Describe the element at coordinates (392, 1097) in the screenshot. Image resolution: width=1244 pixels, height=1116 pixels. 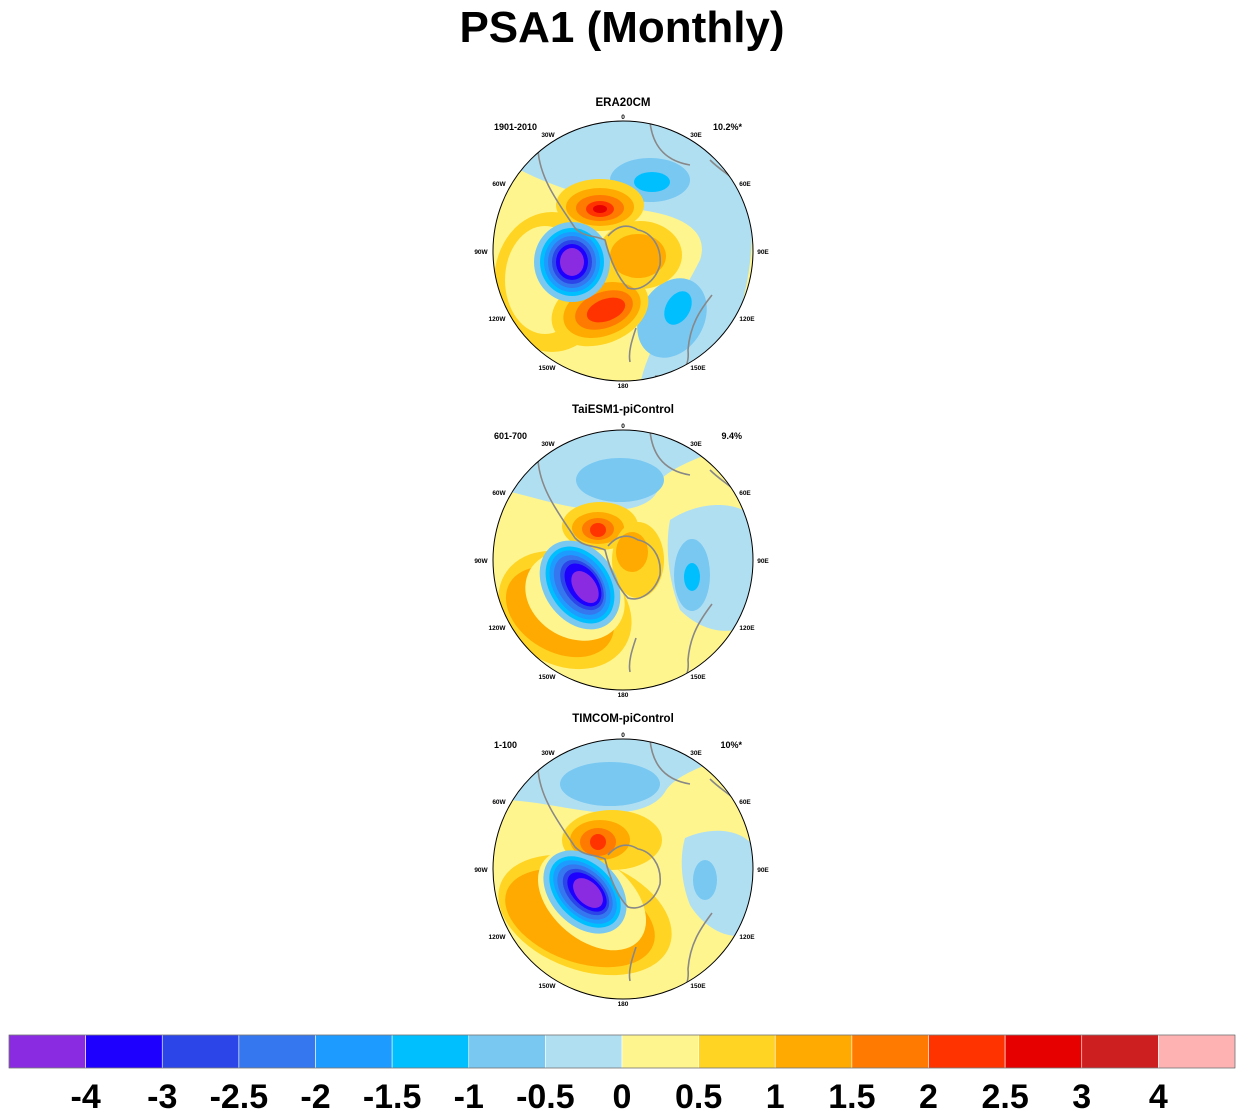
I see `colorbar-tick-label: -1.5` at that location.